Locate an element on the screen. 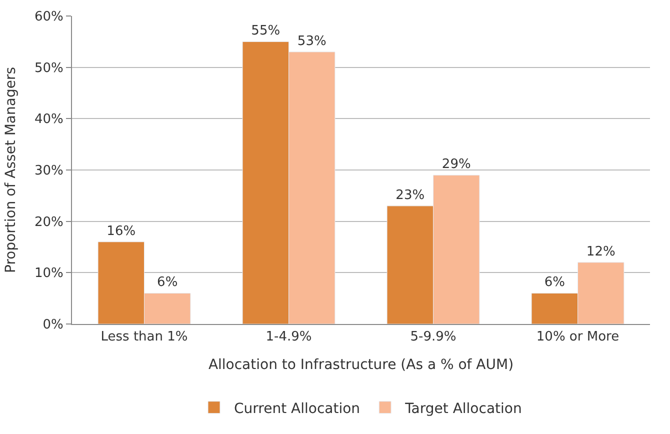 This screenshot has width=670, height=434. y-tick-label: 0% is located at coordinates (53, 325).